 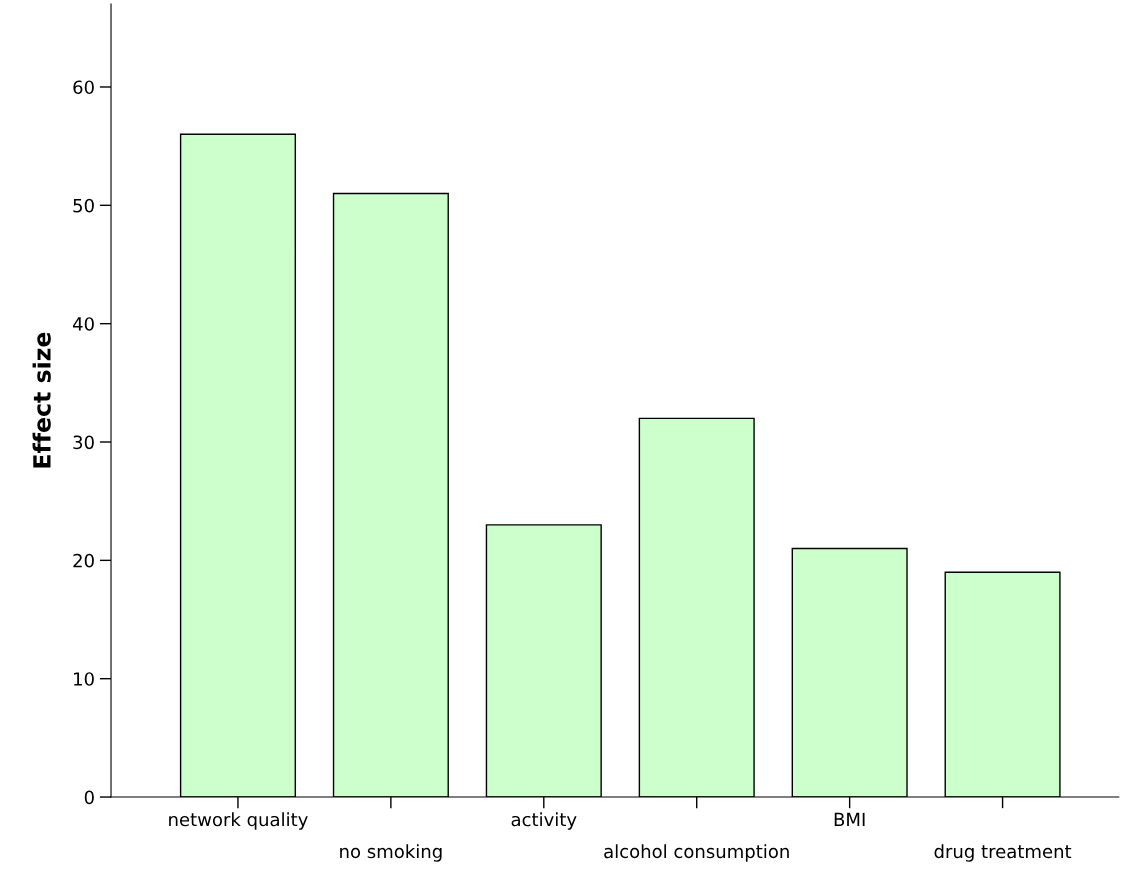 What do you see at coordinates (83, 205) in the screenshot?
I see `y-tick-label: 50` at bounding box center [83, 205].